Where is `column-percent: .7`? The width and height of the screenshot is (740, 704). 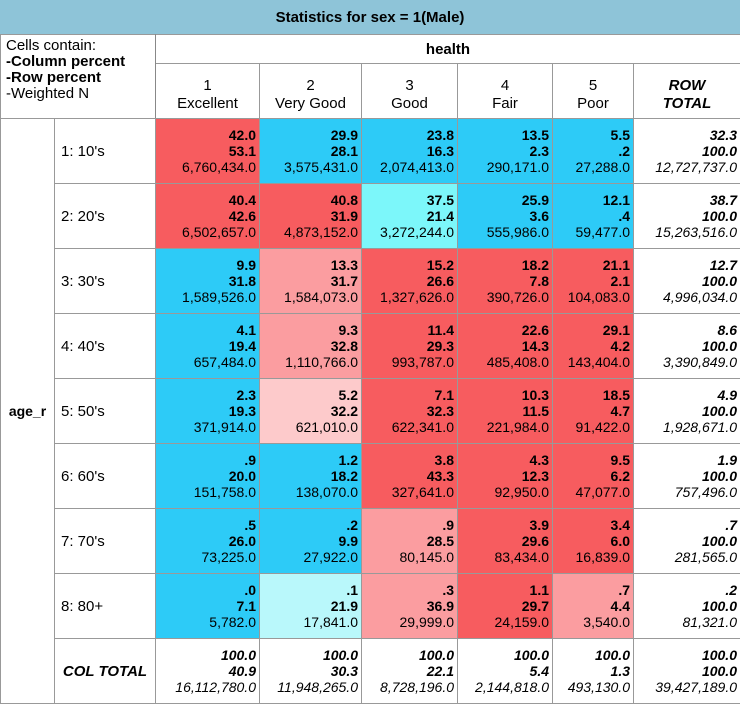 column-percent: .7 is located at coordinates (685, 525).